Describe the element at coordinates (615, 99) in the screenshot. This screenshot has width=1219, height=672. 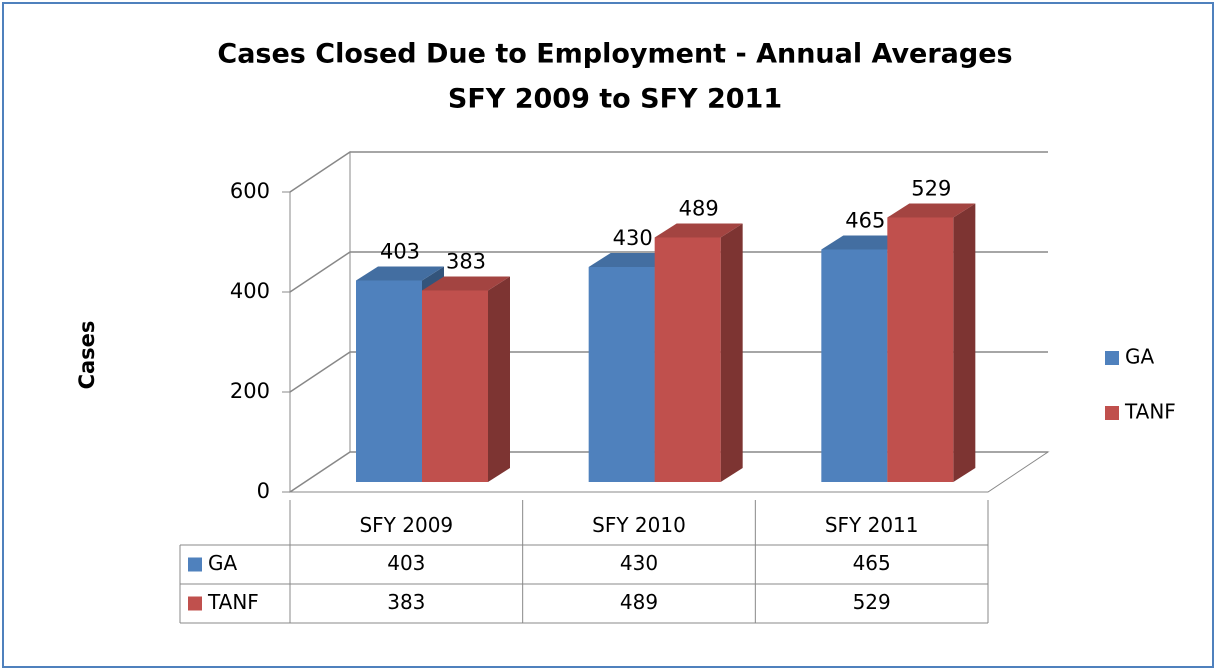
I see `chart-subtitle: SFY 2009 to SFY 2011` at that location.